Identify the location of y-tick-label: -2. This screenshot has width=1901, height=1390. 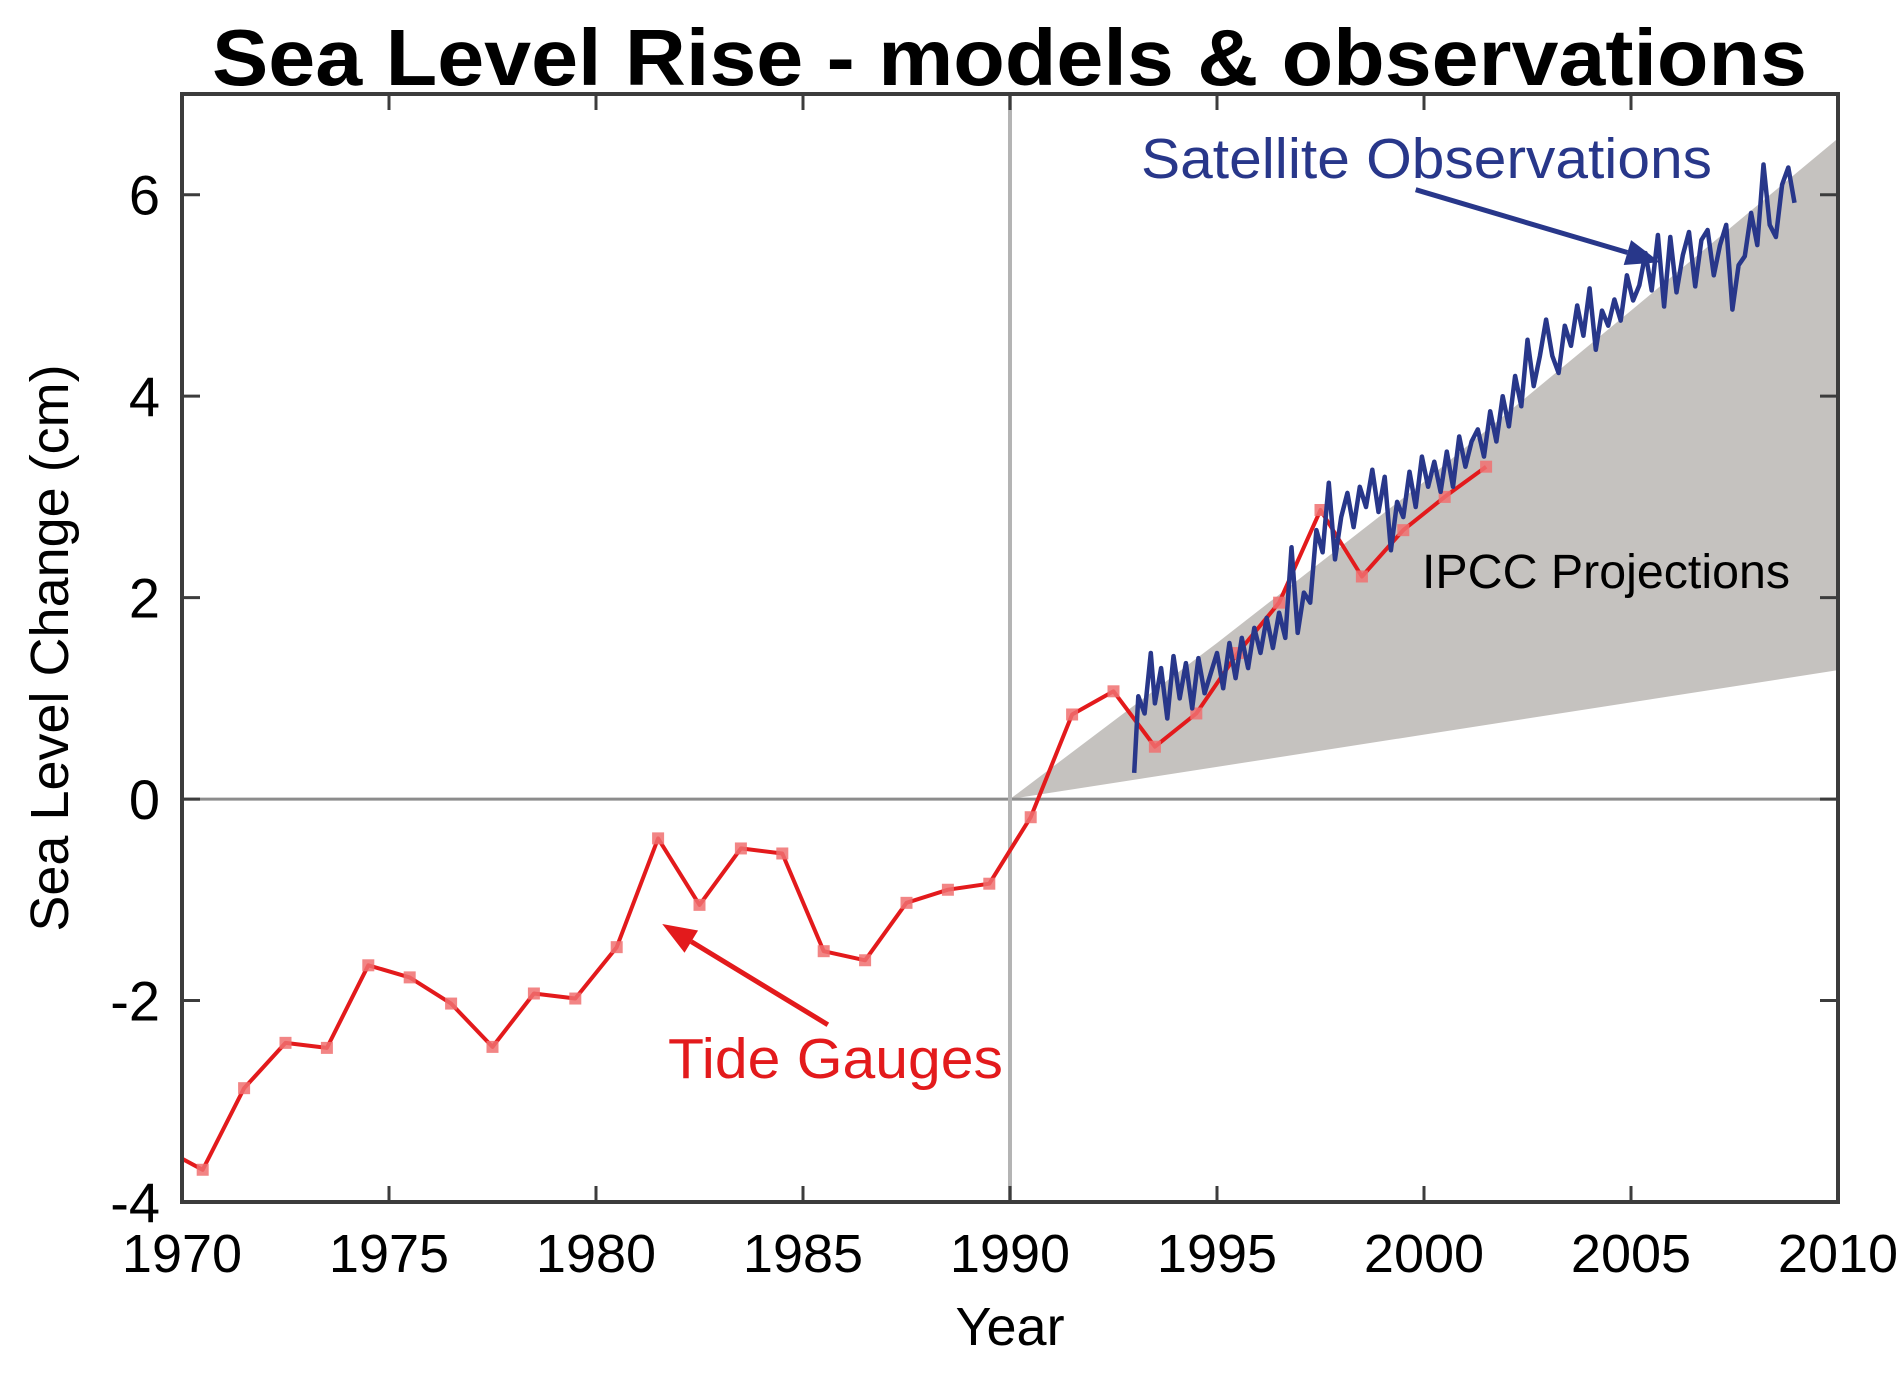
(135, 1001).